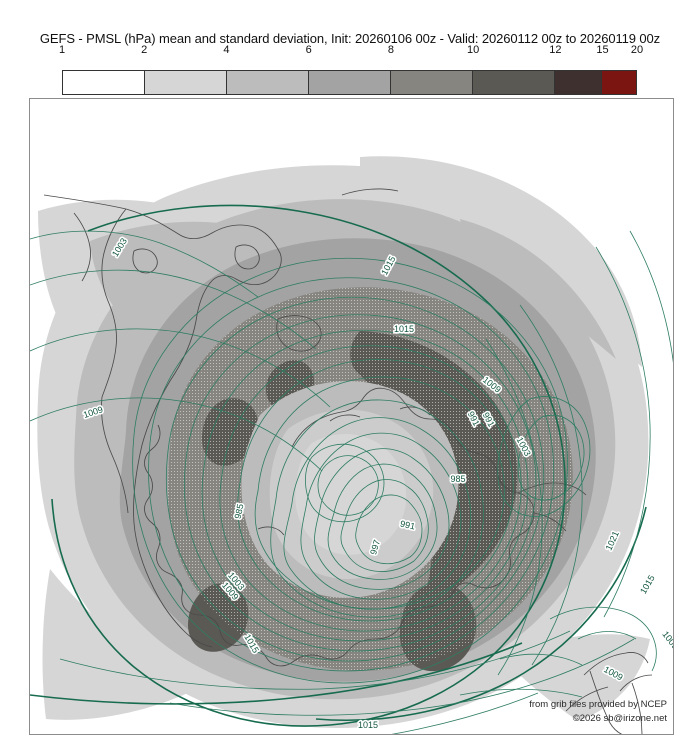  What do you see at coordinates (555, 50) in the screenshot?
I see `colorbar-tick-12: 12` at bounding box center [555, 50].